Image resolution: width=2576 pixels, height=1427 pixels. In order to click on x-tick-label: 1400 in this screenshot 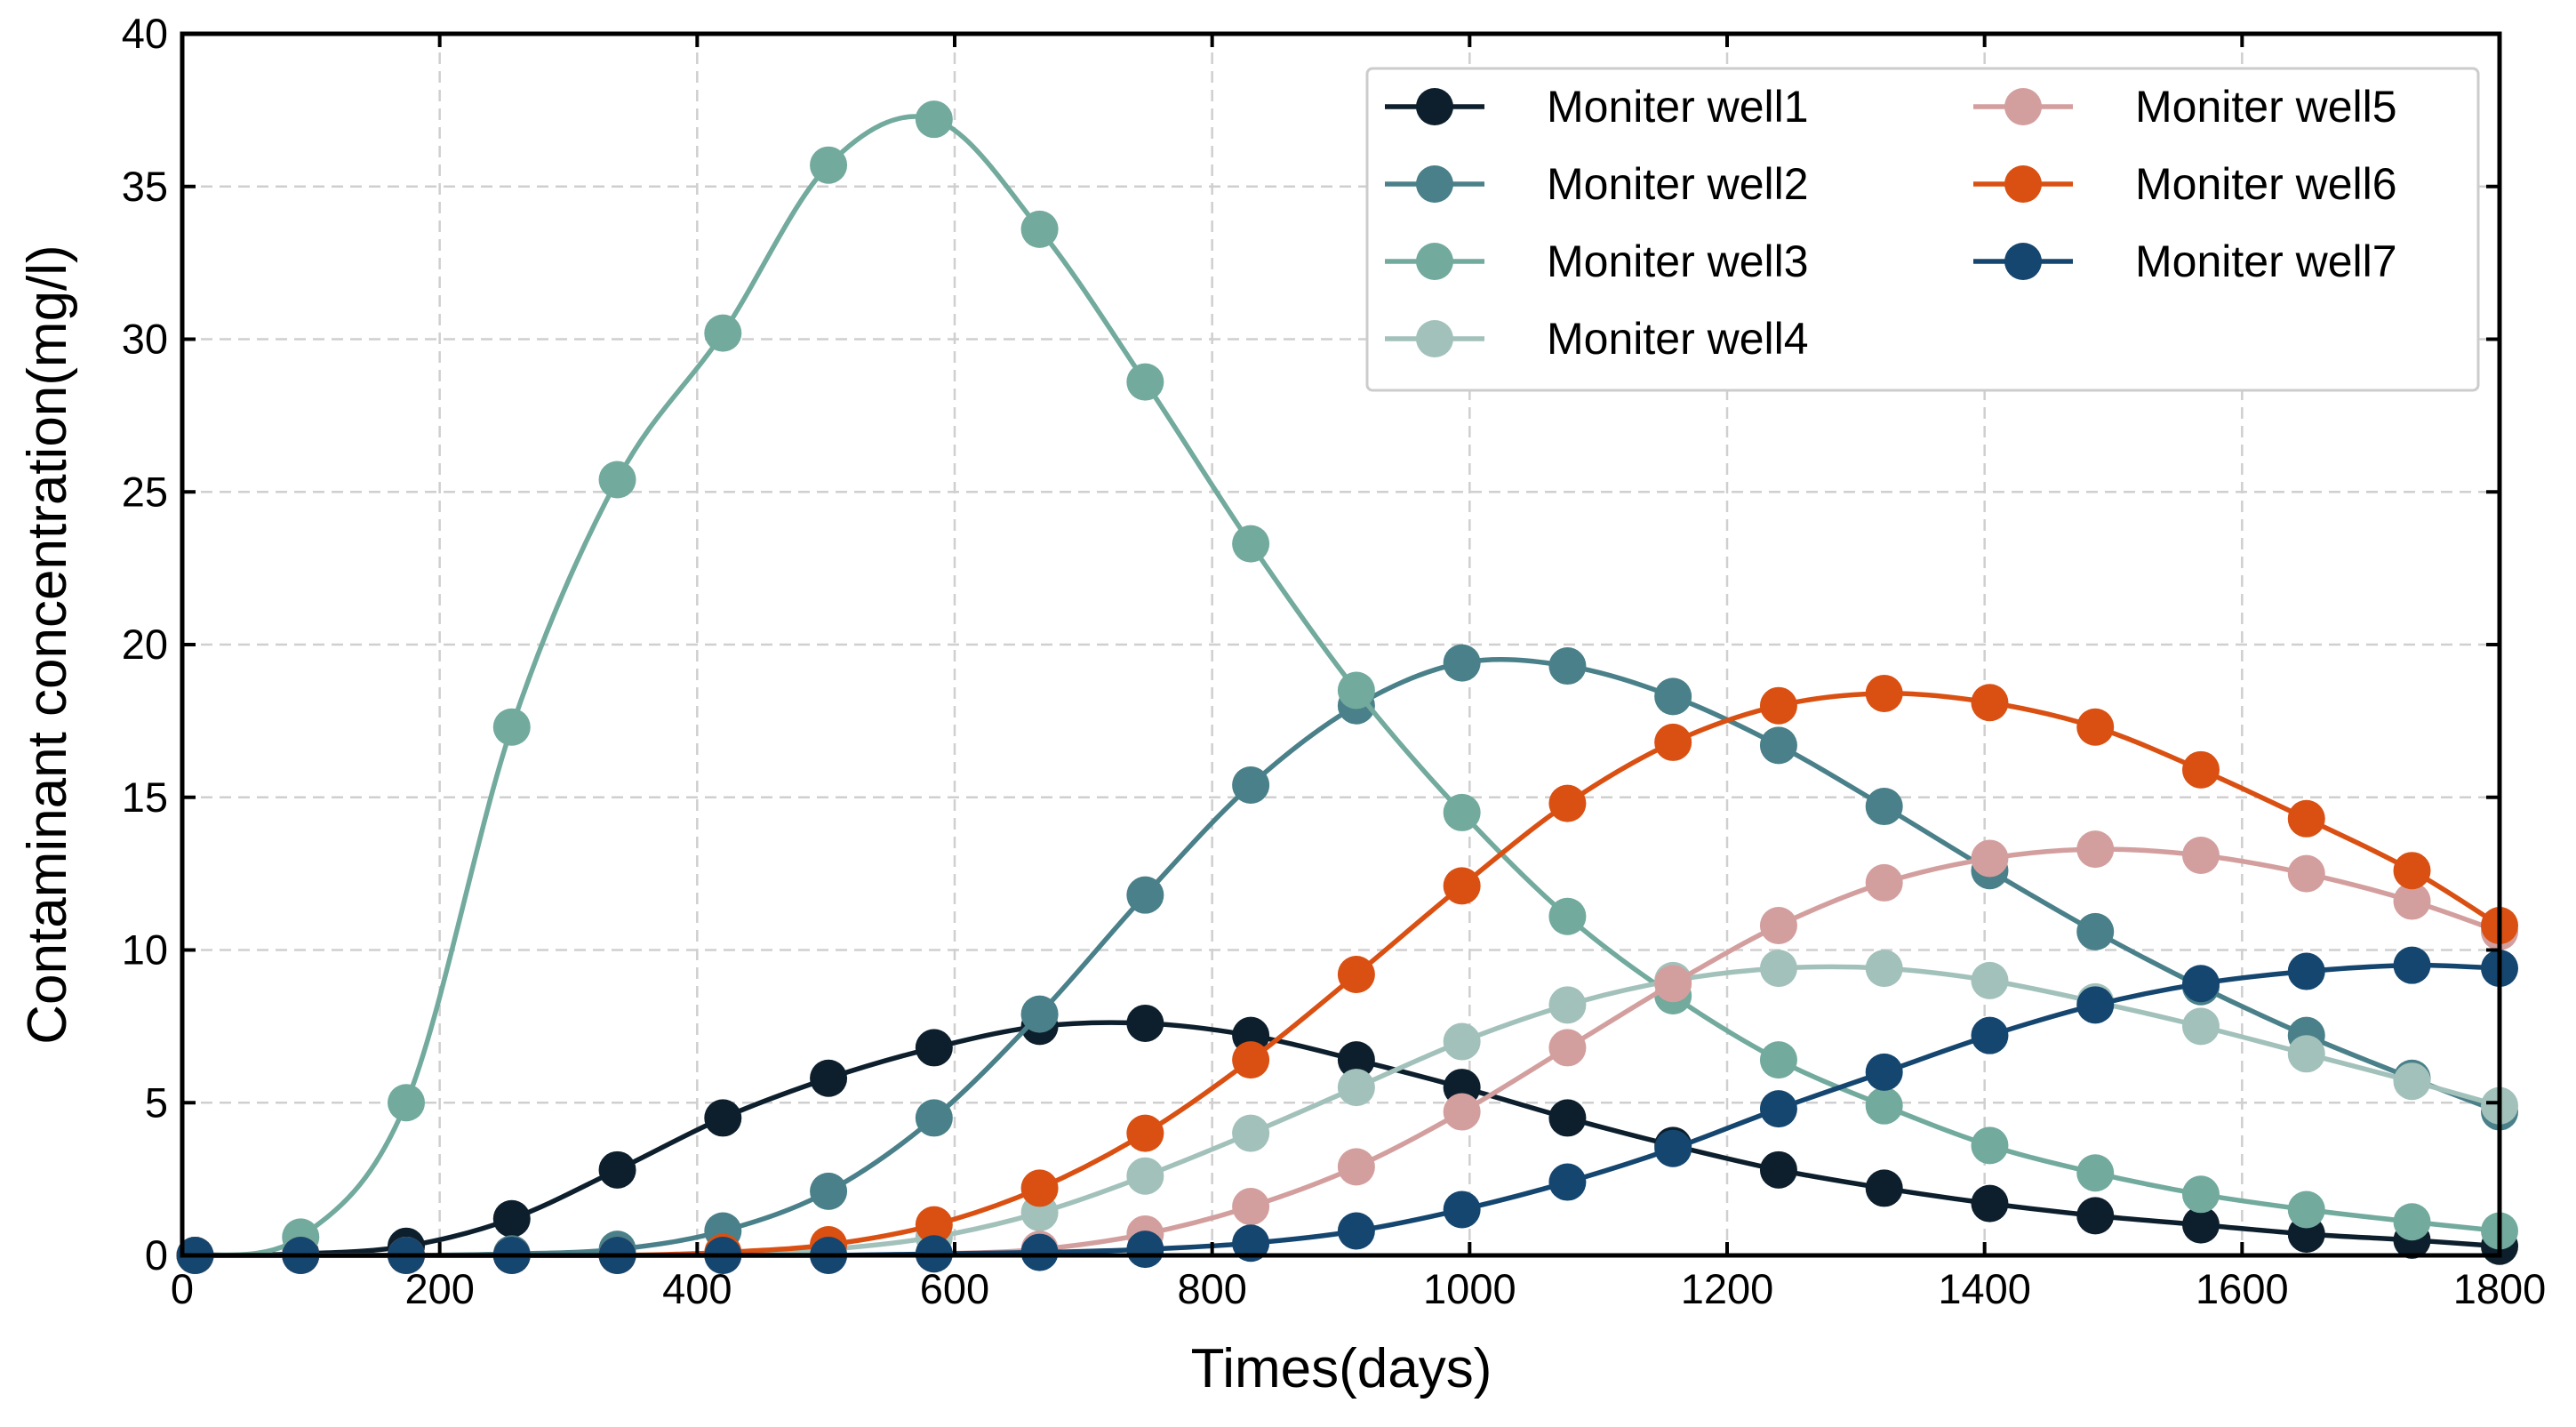, I will do `click(1984, 1288)`.